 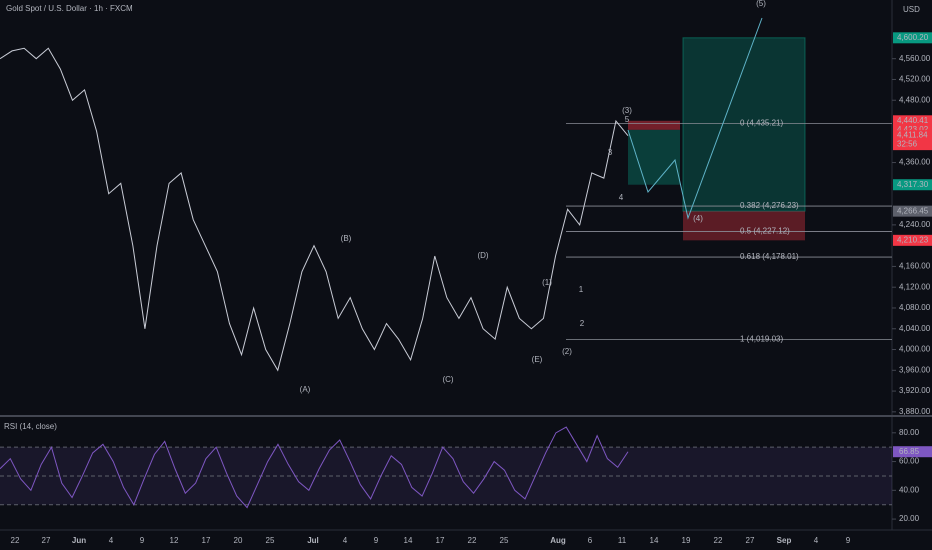 What do you see at coordinates (238, 540) in the screenshot?
I see `x-tick-label: 20` at bounding box center [238, 540].